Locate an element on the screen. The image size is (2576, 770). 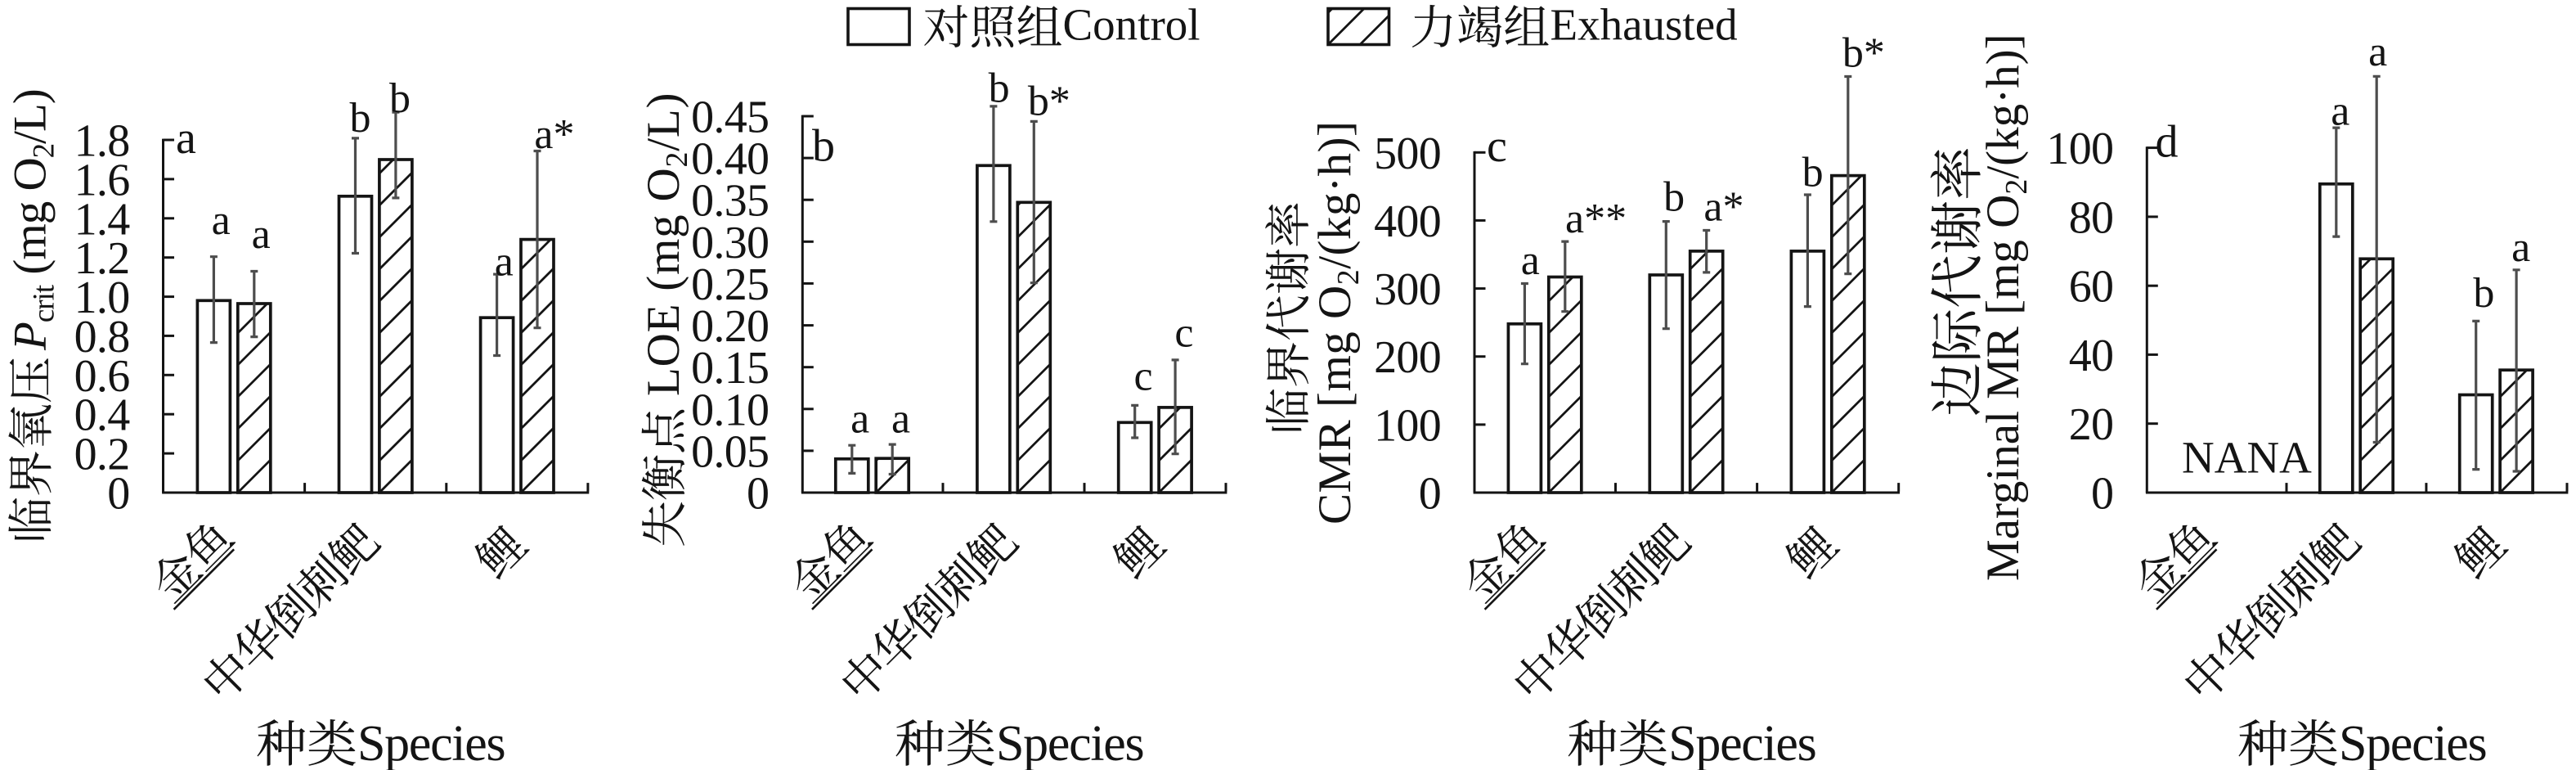
svg-text: 1.6 is located at coordinates (102, 180).